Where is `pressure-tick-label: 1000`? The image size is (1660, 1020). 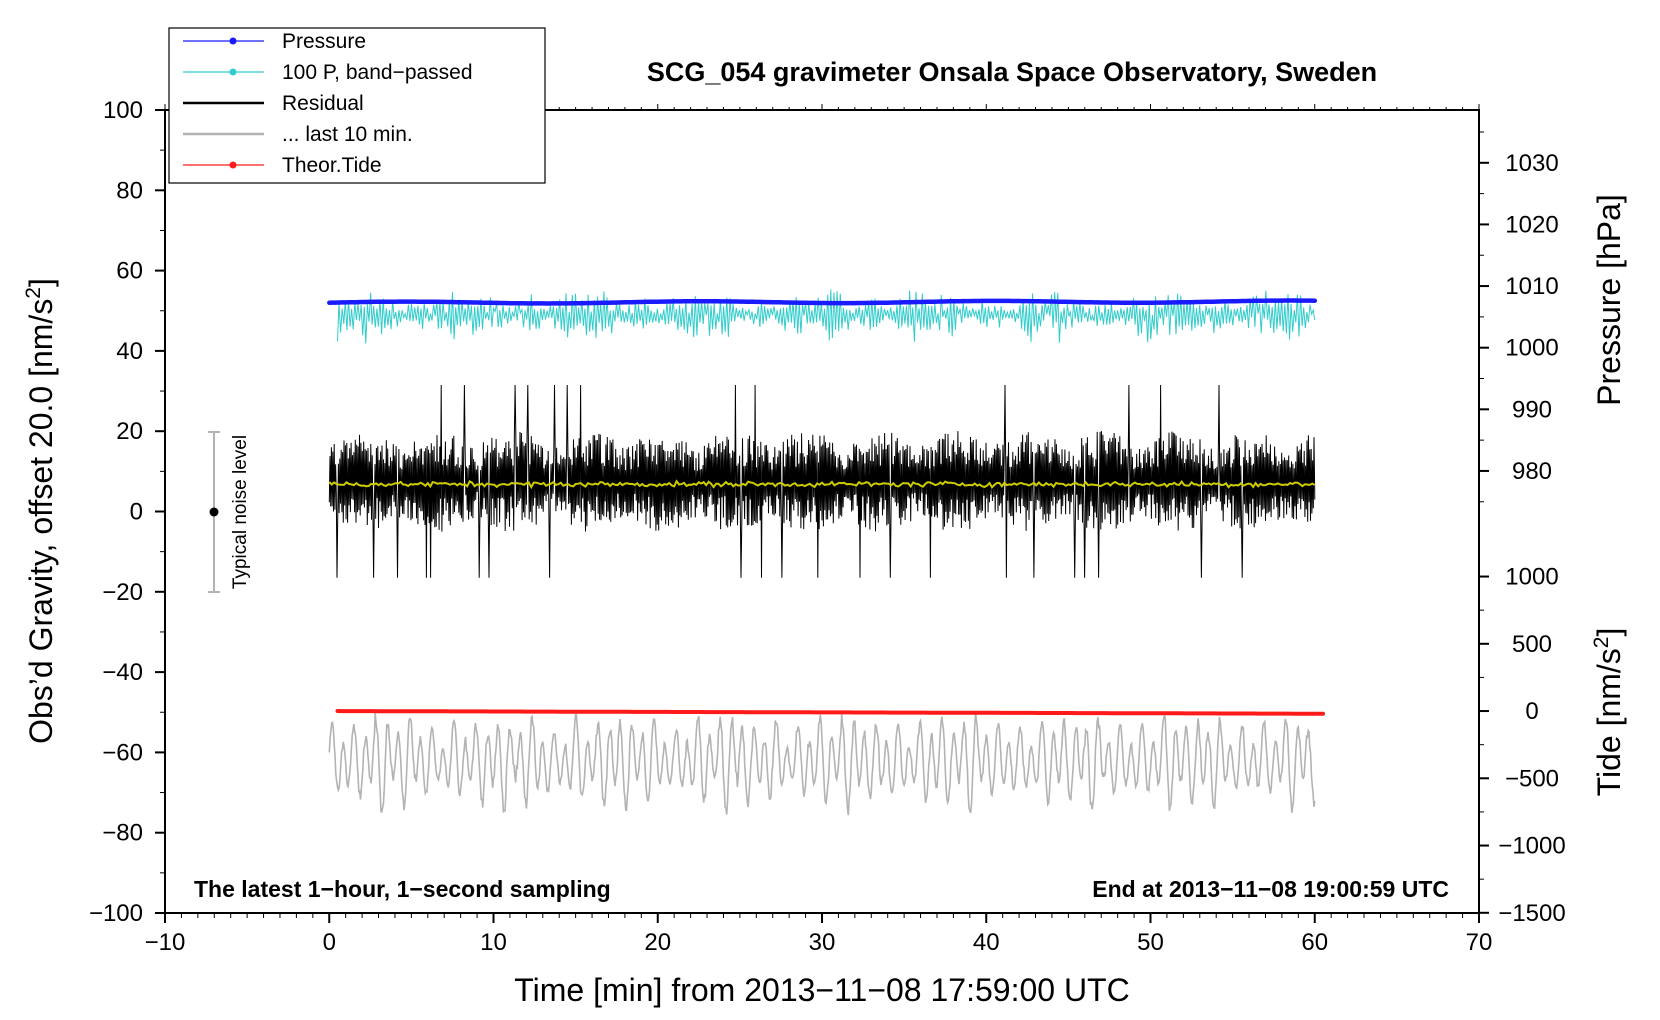
pressure-tick-label: 1000 is located at coordinates (1531, 348).